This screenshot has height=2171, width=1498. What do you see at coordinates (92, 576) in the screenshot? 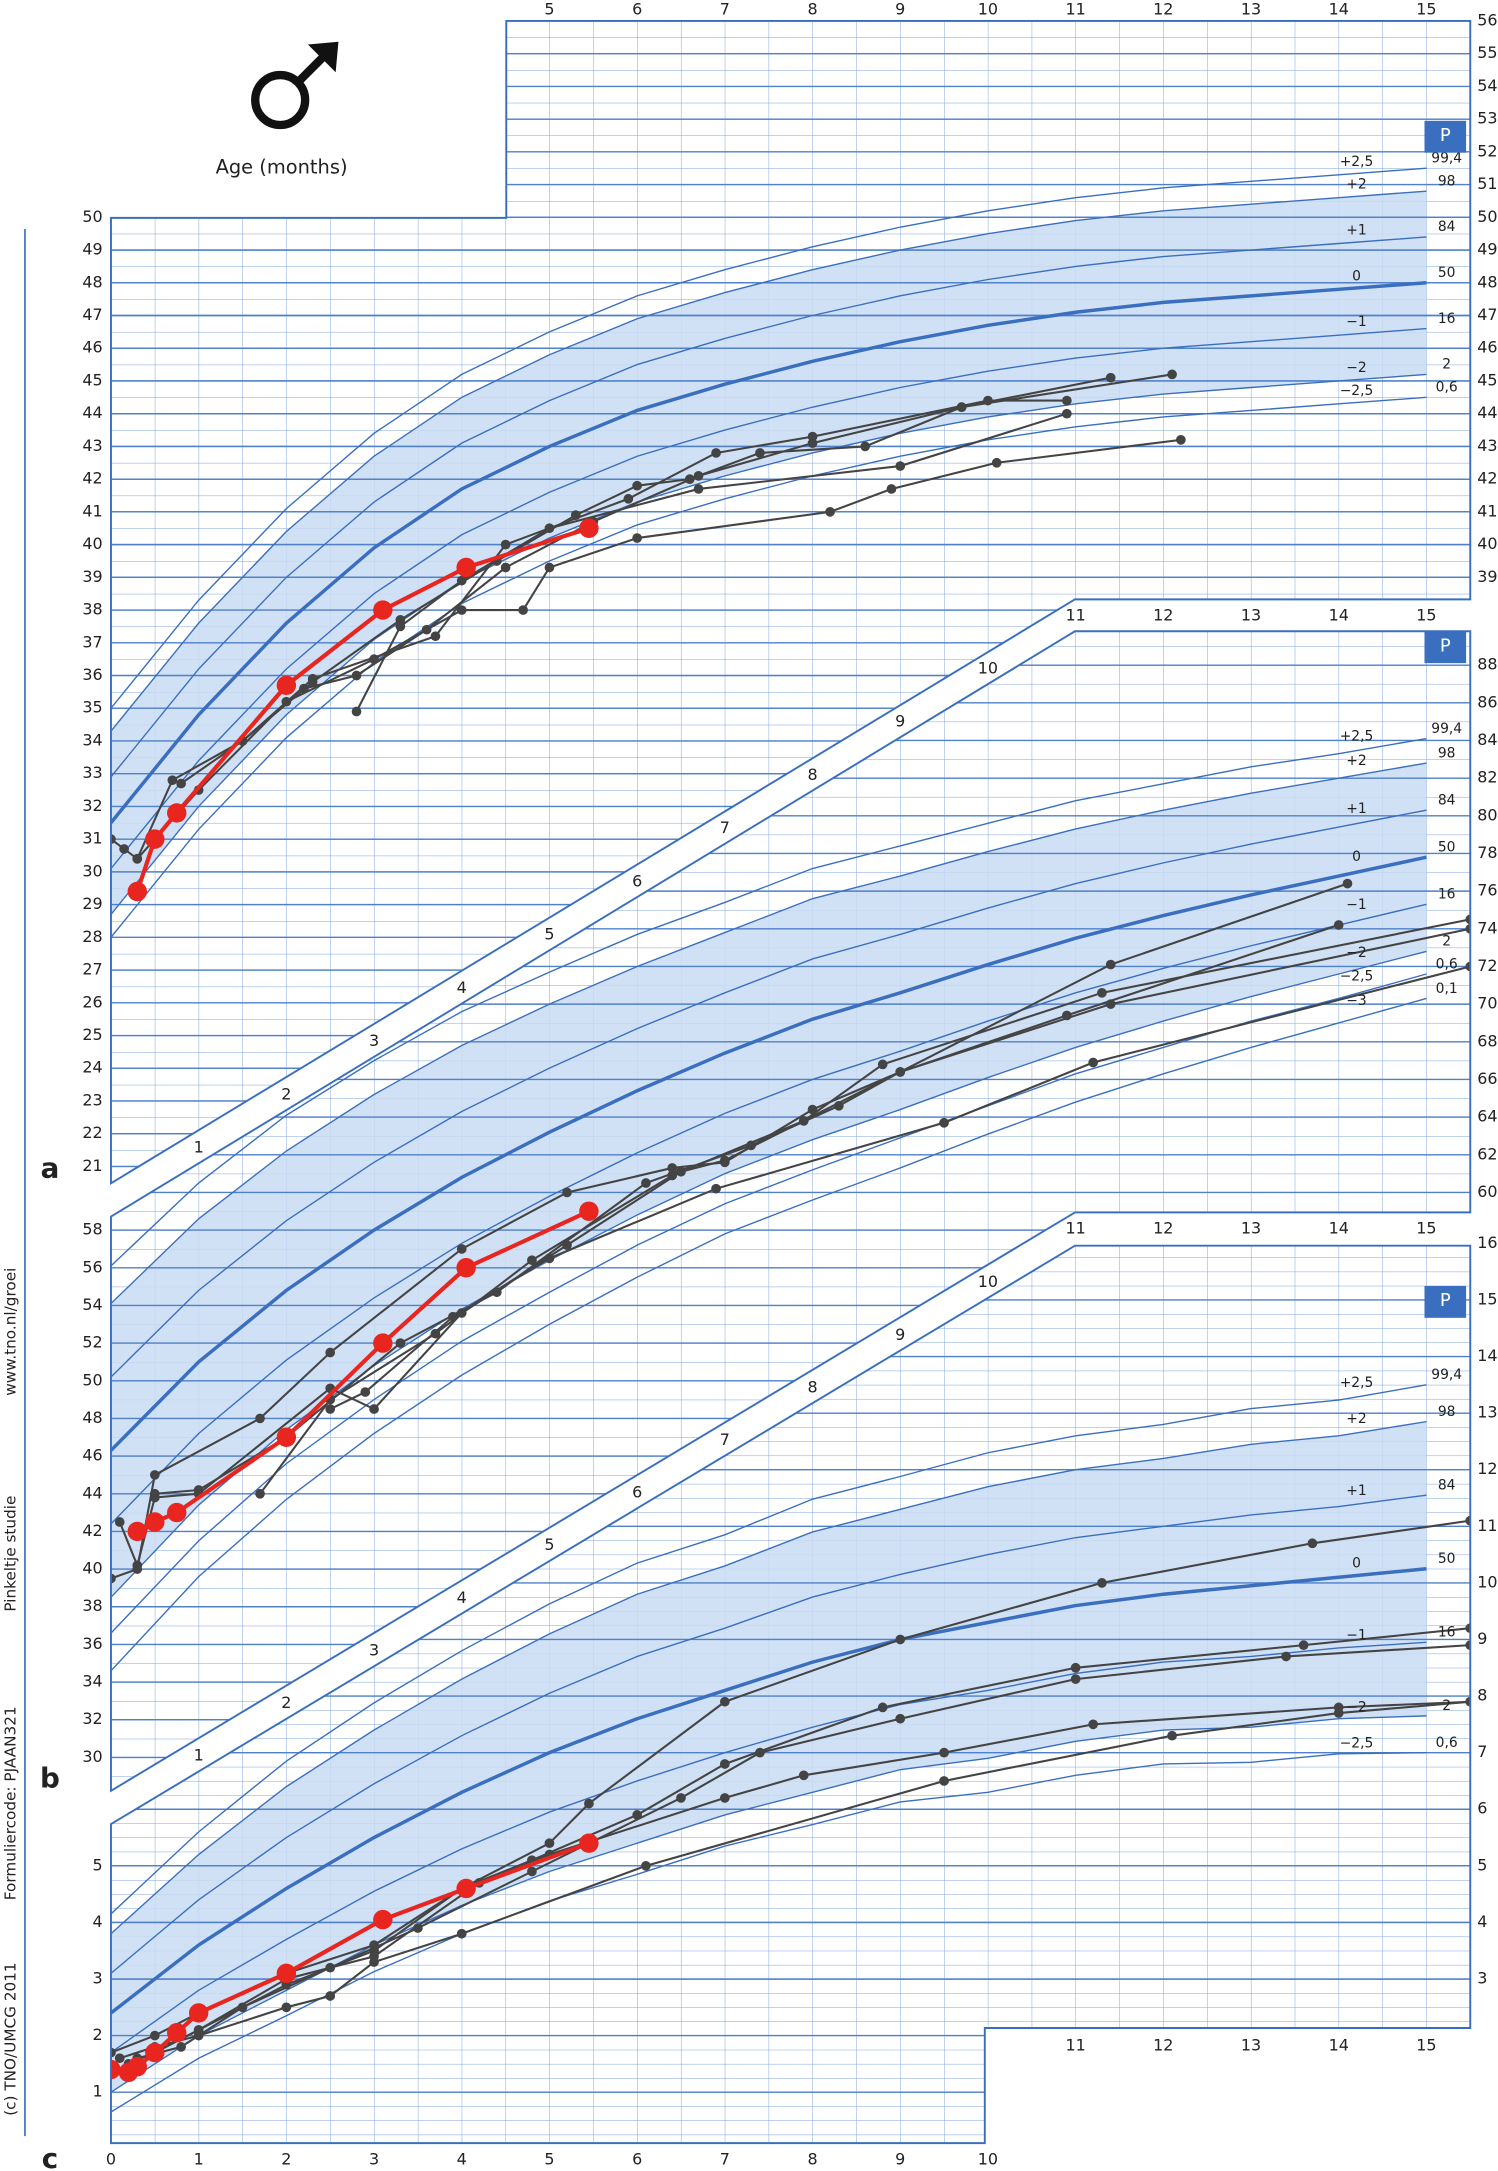
I see `y-tick-label: 39` at bounding box center [92, 576].